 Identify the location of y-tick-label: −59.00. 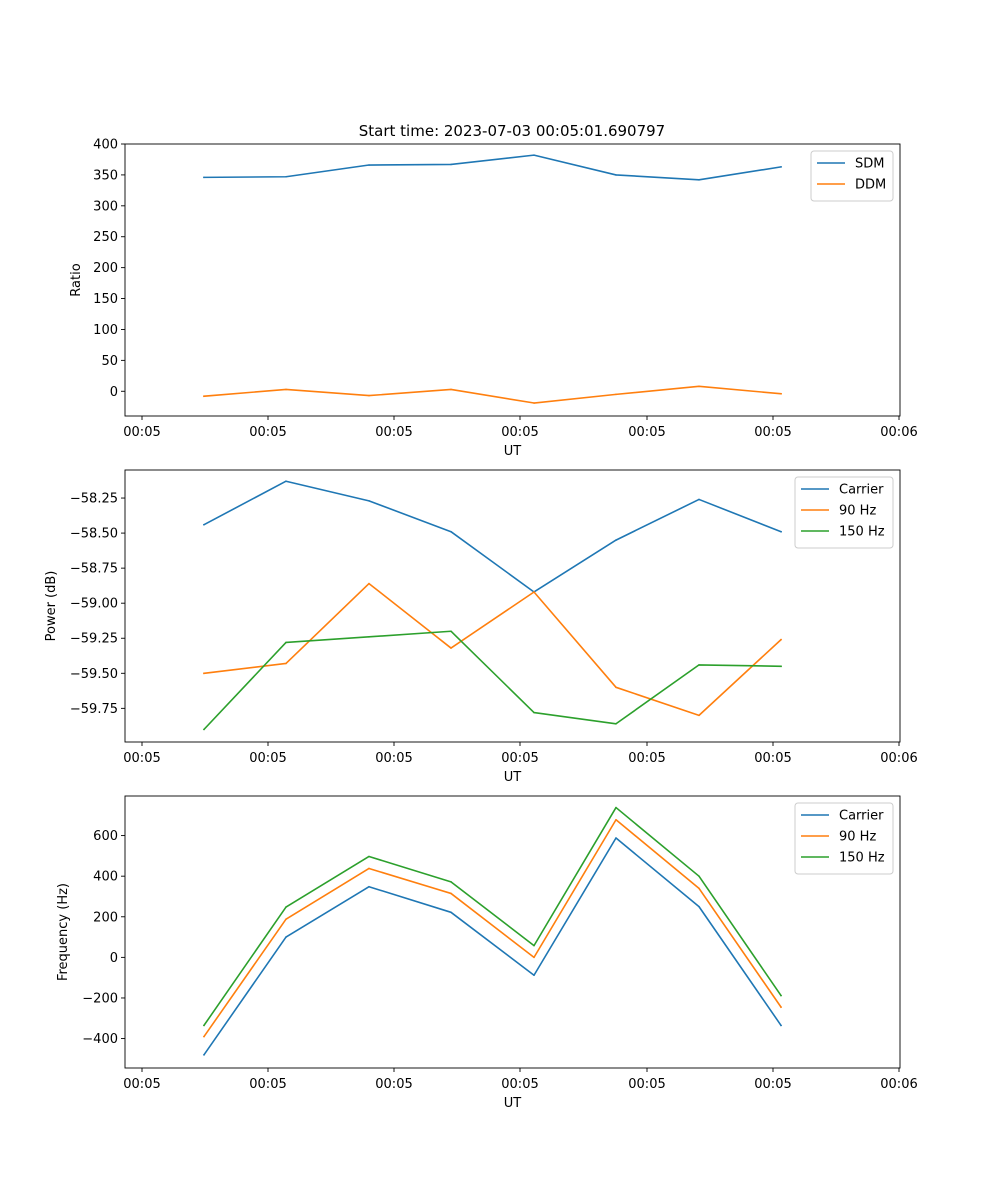
(94, 604).